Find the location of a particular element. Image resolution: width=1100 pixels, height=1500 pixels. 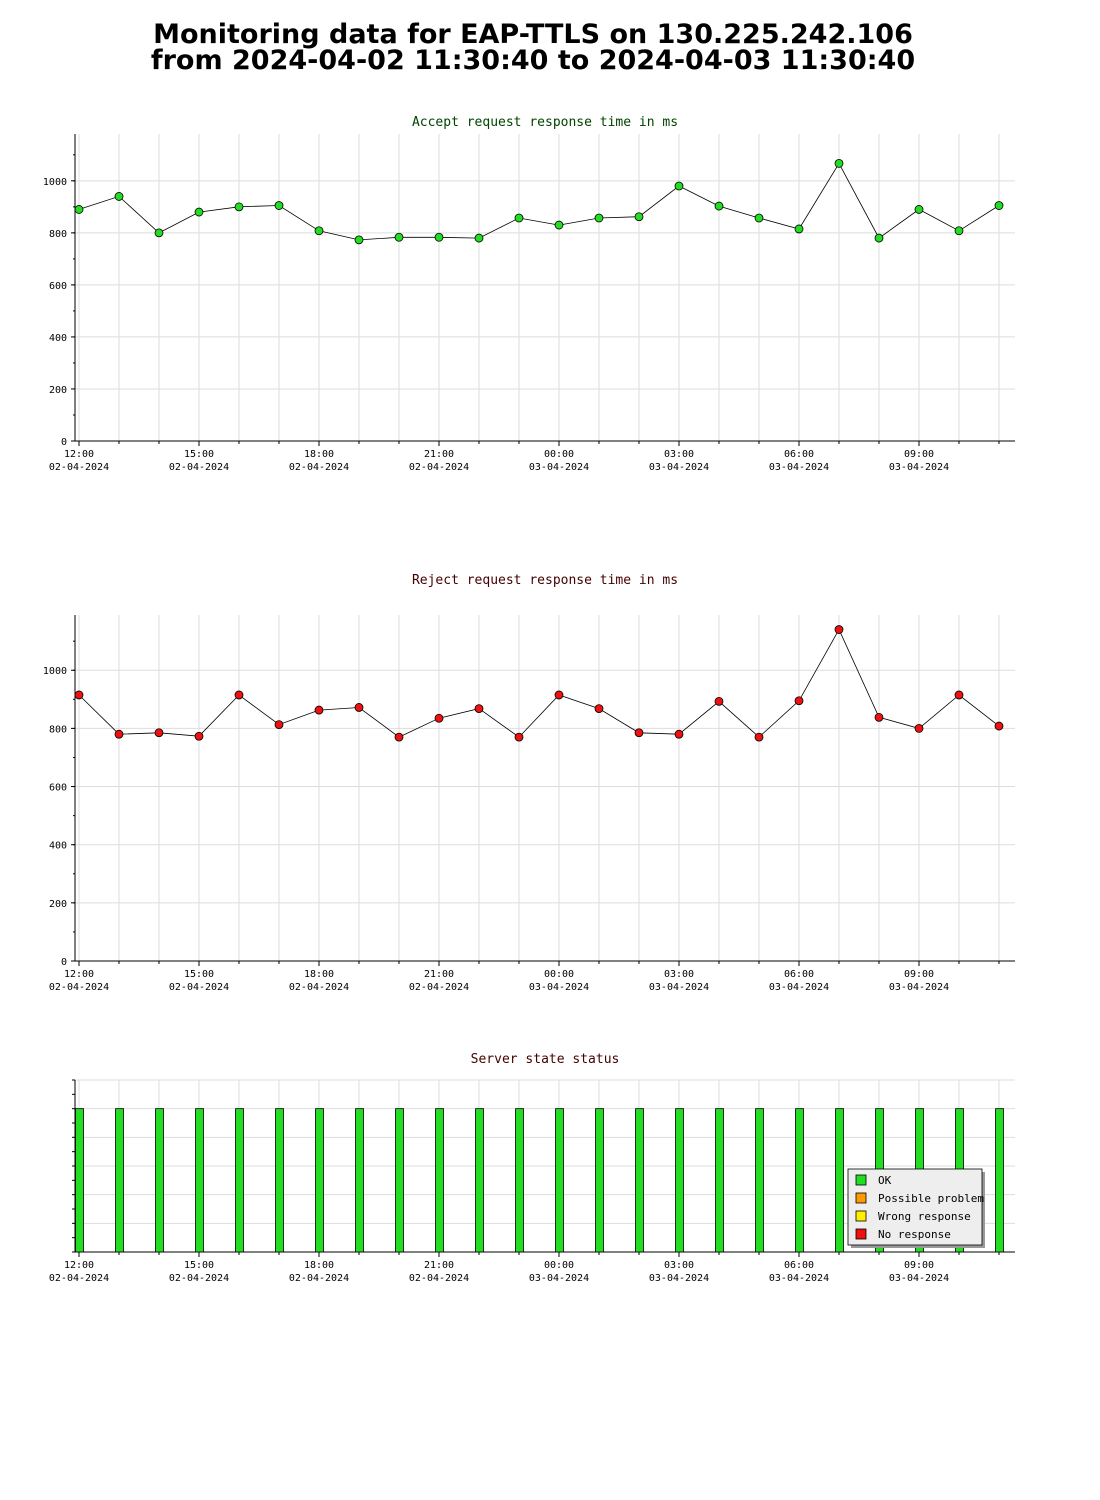

accept-y-tick-label: 800 is located at coordinates (58, 234).